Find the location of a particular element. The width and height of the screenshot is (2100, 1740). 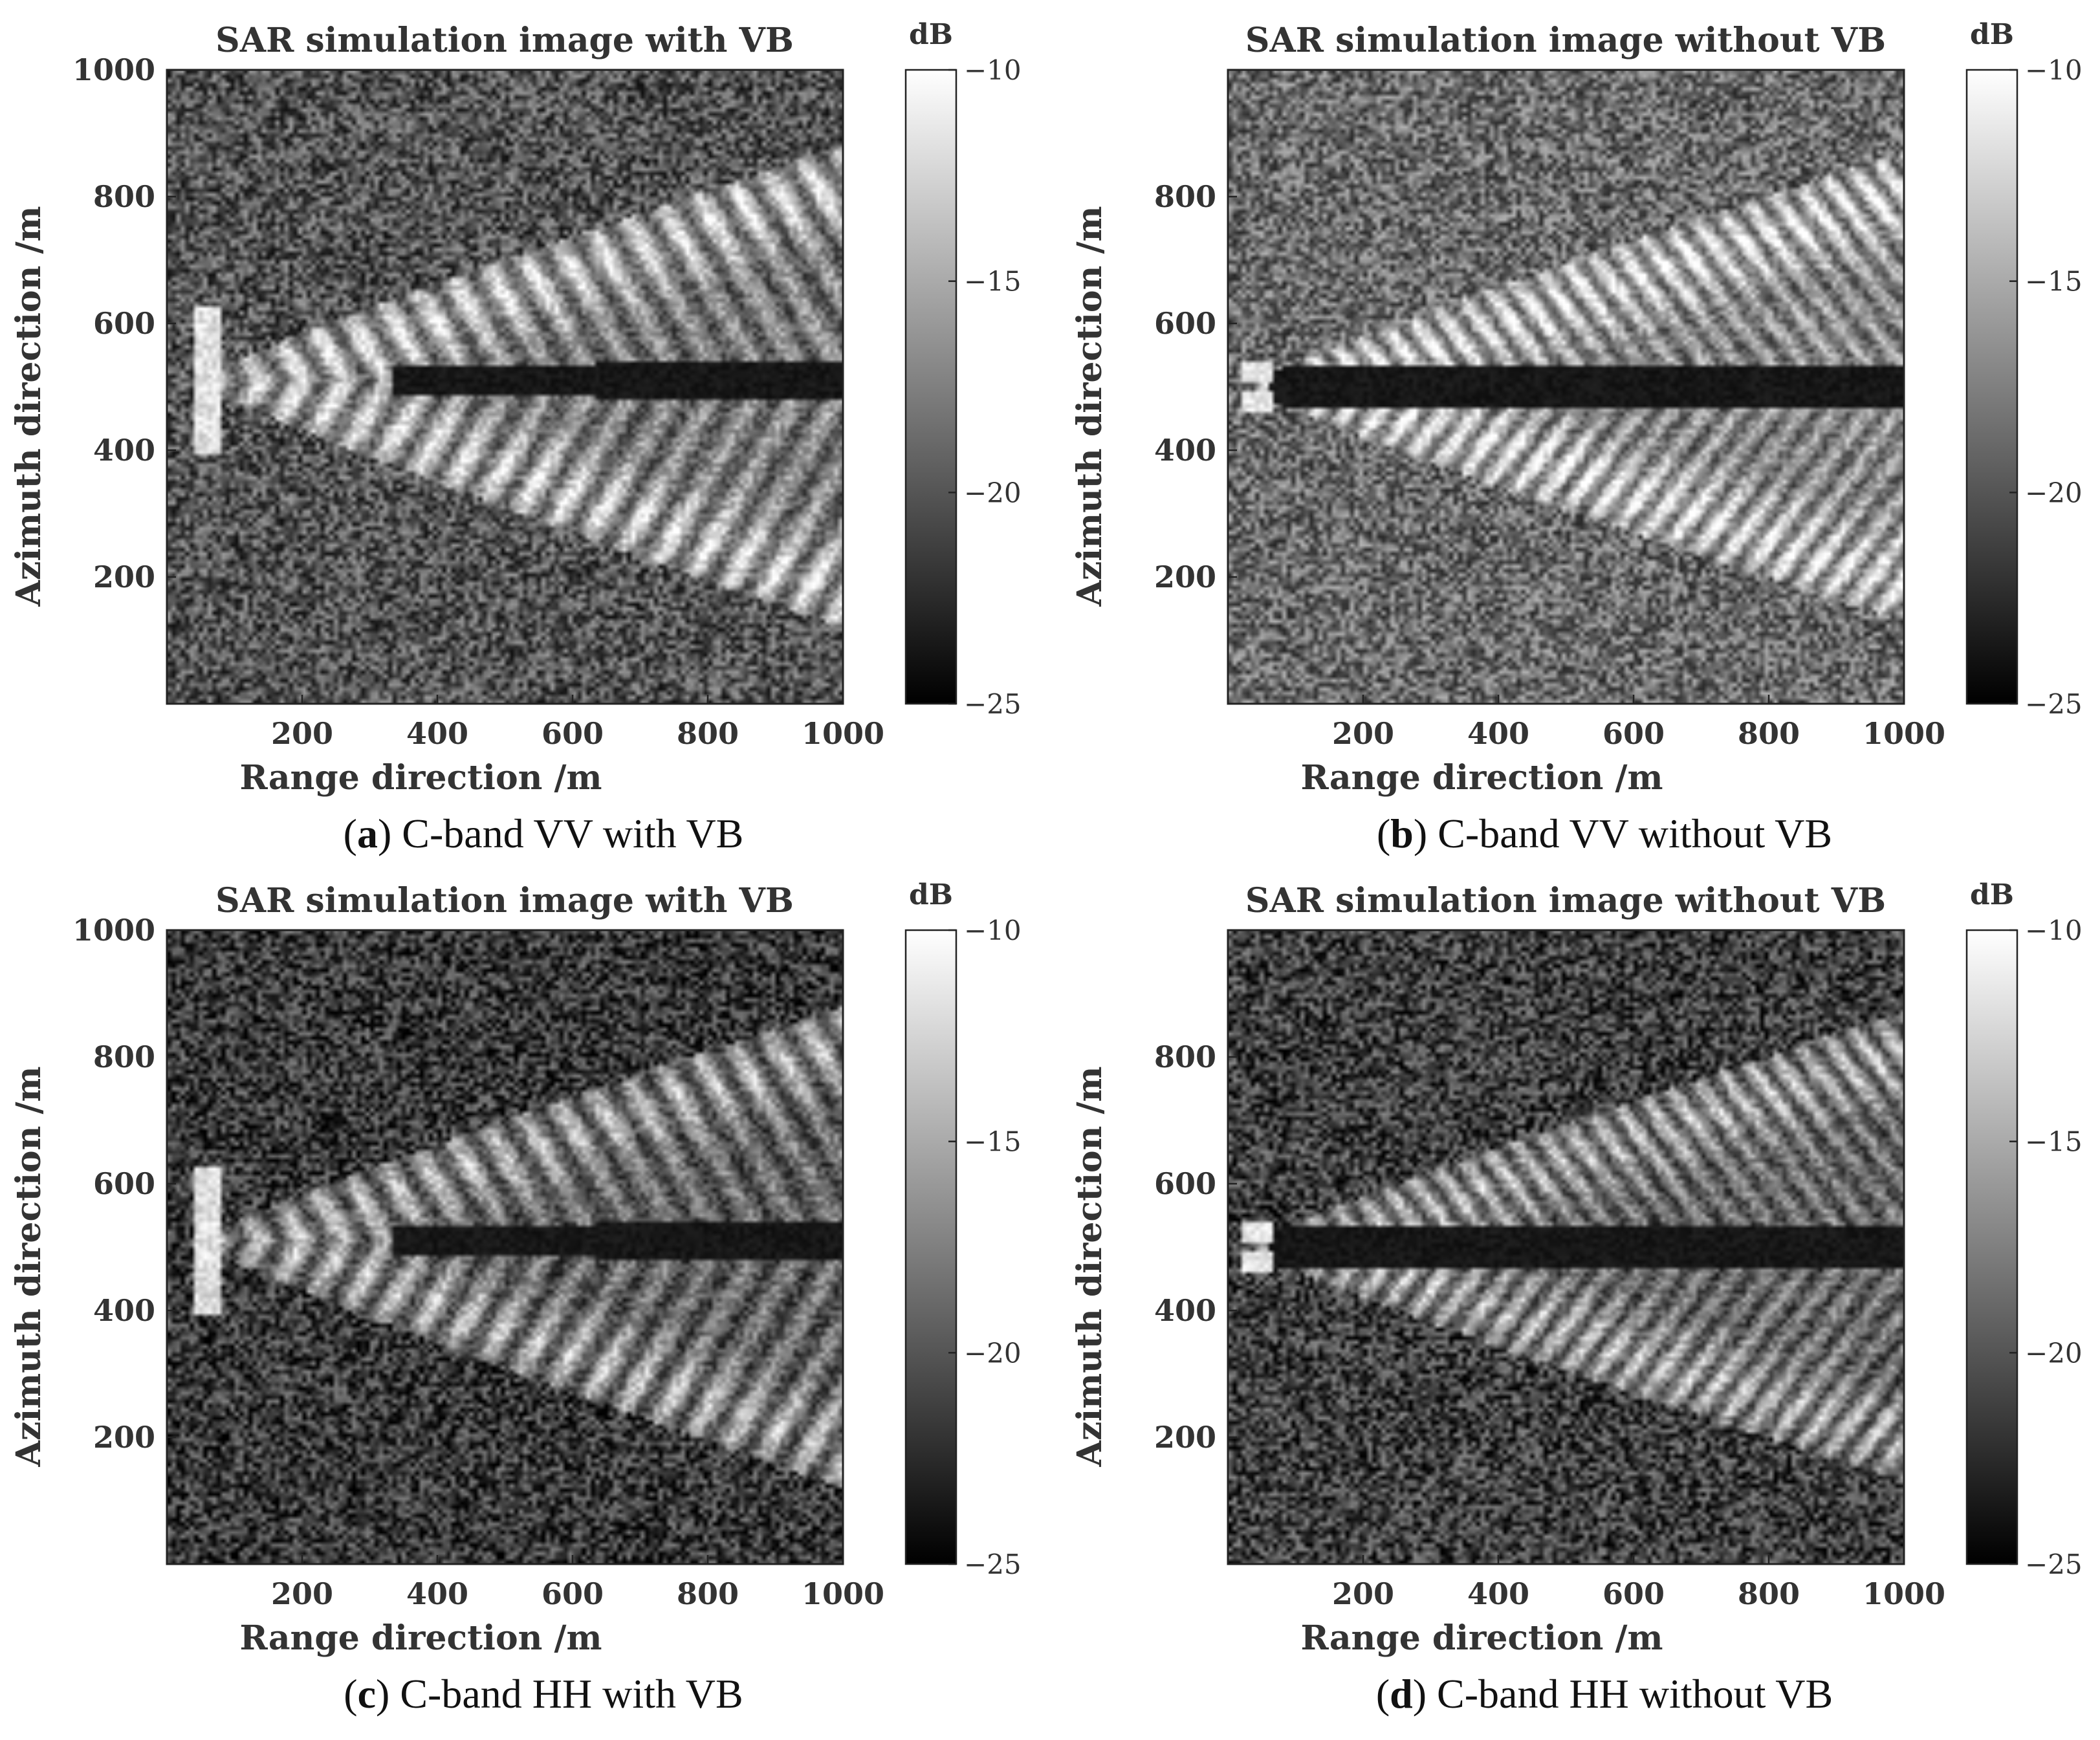

panel-caption: (b) C-band VV without VB is located at coordinates (1604, 833).